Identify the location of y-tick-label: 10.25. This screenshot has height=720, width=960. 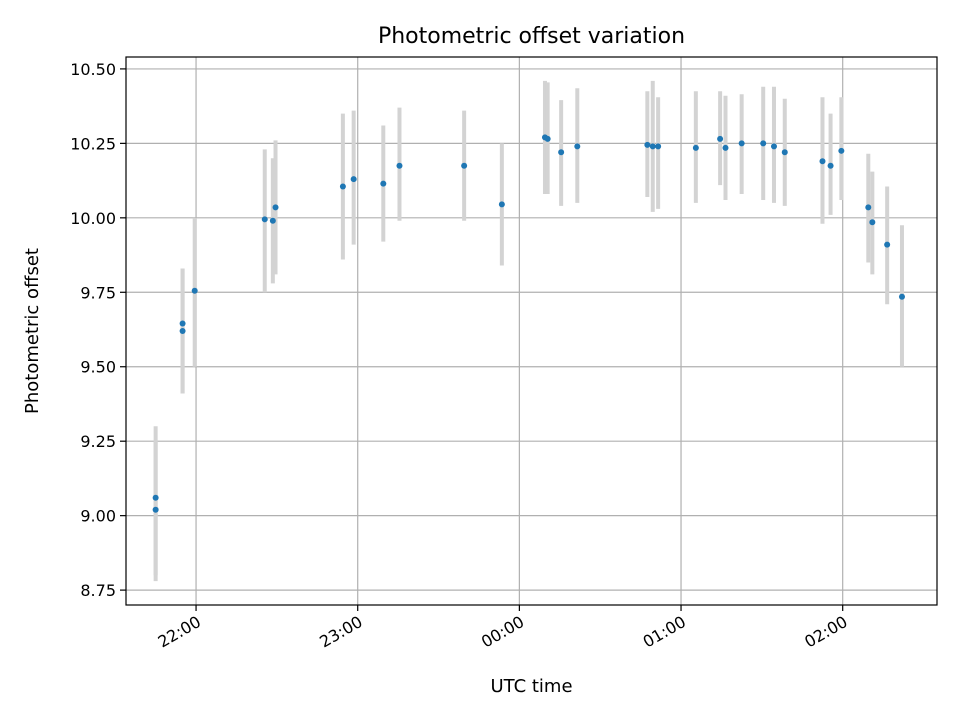
(93, 143).